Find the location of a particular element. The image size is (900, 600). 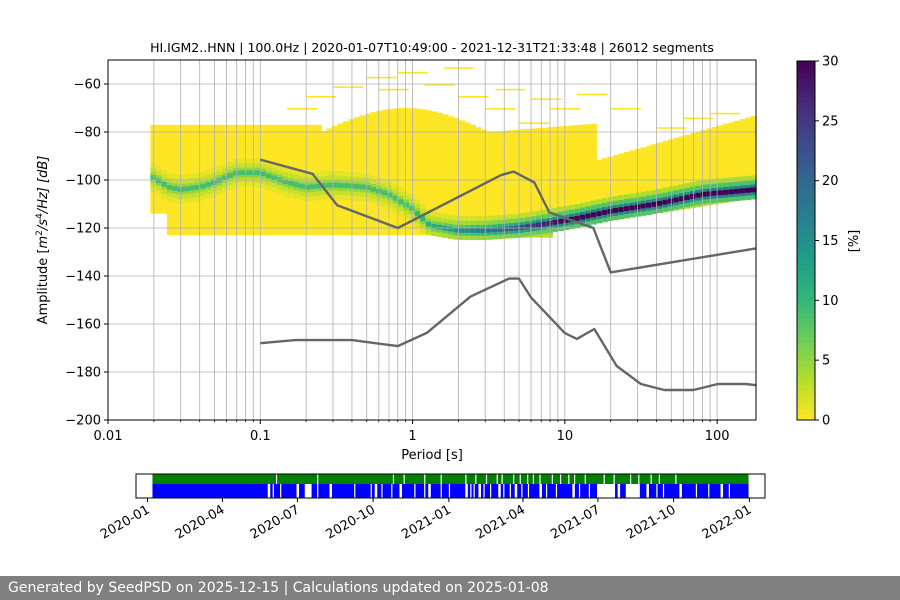

x-tick-label: 0.1 is located at coordinates (260, 436).